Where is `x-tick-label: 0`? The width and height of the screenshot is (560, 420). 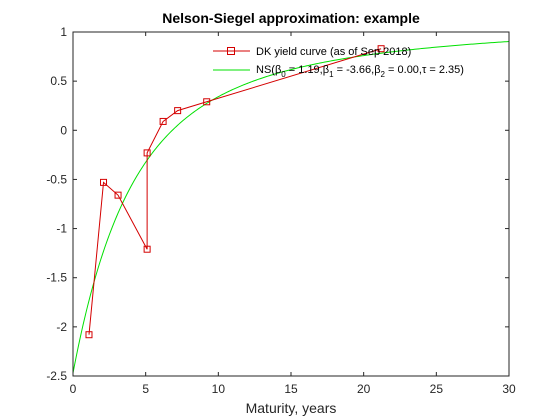
x-tick-label: 0 is located at coordinates (73, 389).